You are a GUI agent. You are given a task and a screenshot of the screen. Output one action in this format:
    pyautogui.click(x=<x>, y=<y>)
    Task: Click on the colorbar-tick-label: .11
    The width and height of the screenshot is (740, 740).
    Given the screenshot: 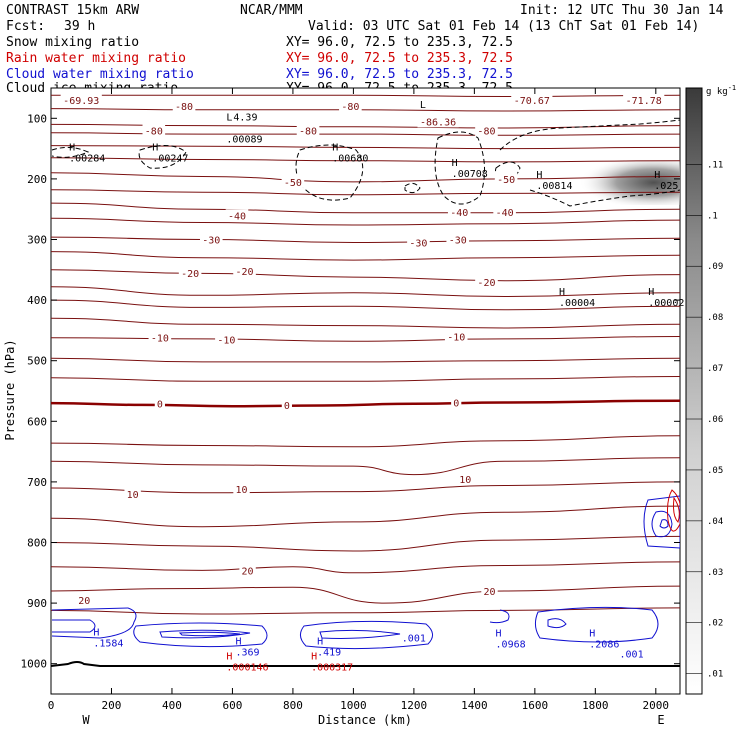 What is the action you would take?
    pyautogui.click(x=715, y=165)
    